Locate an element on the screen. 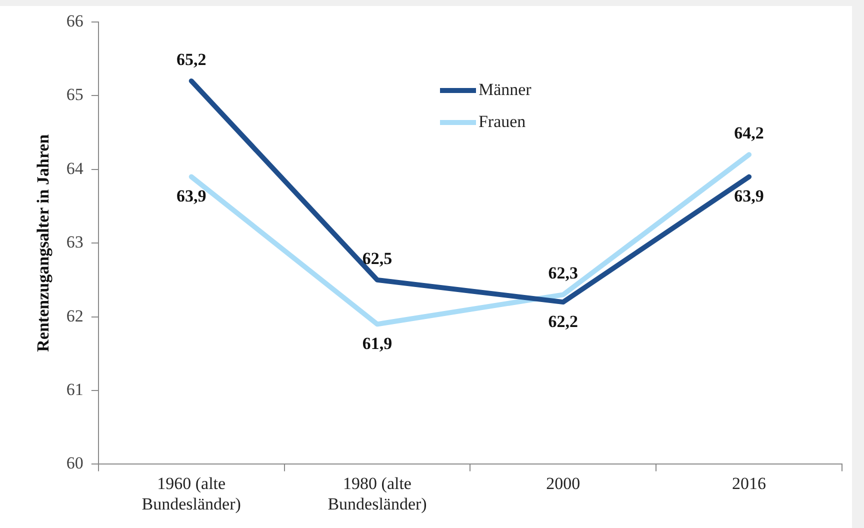  y-tick-label: 61 is located at coordinates (75, 389).